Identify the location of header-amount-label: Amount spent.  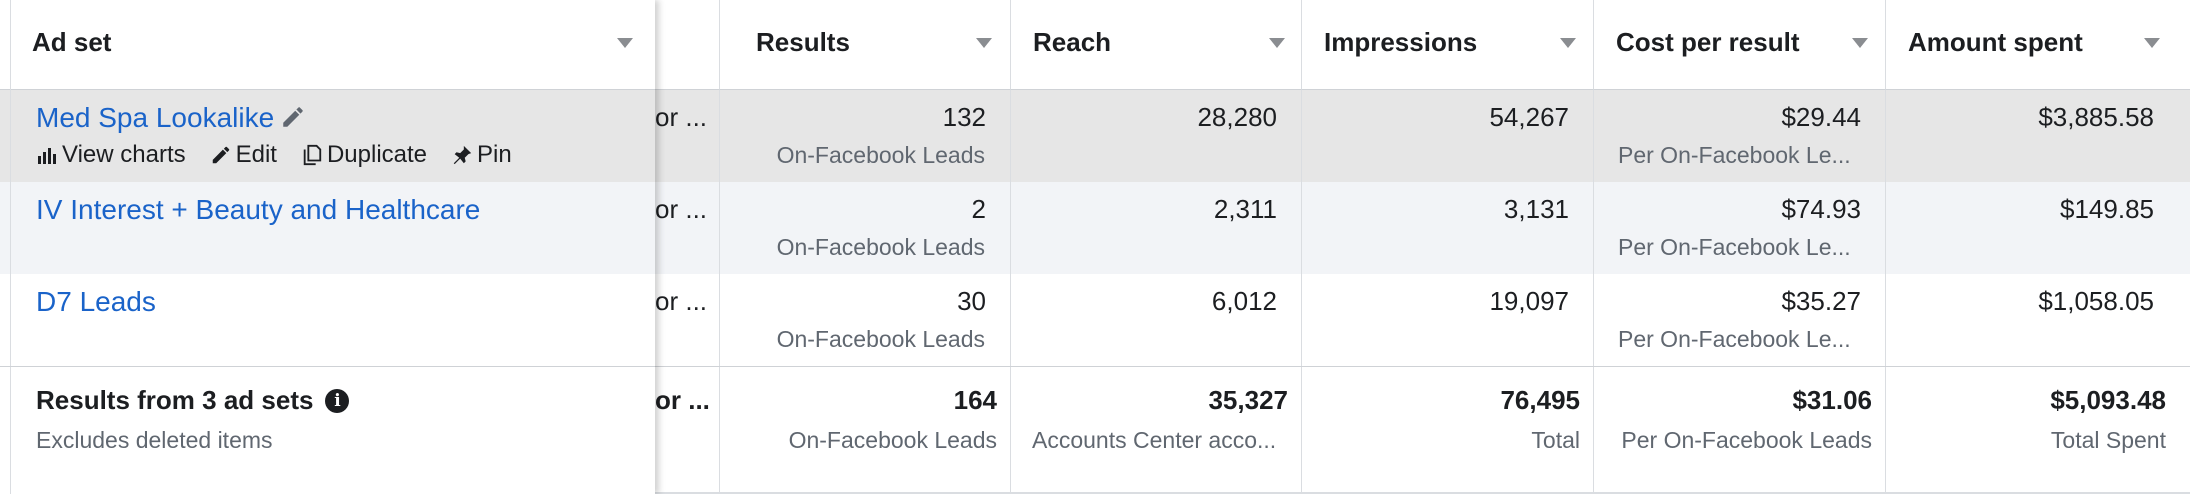
(1995, 42).